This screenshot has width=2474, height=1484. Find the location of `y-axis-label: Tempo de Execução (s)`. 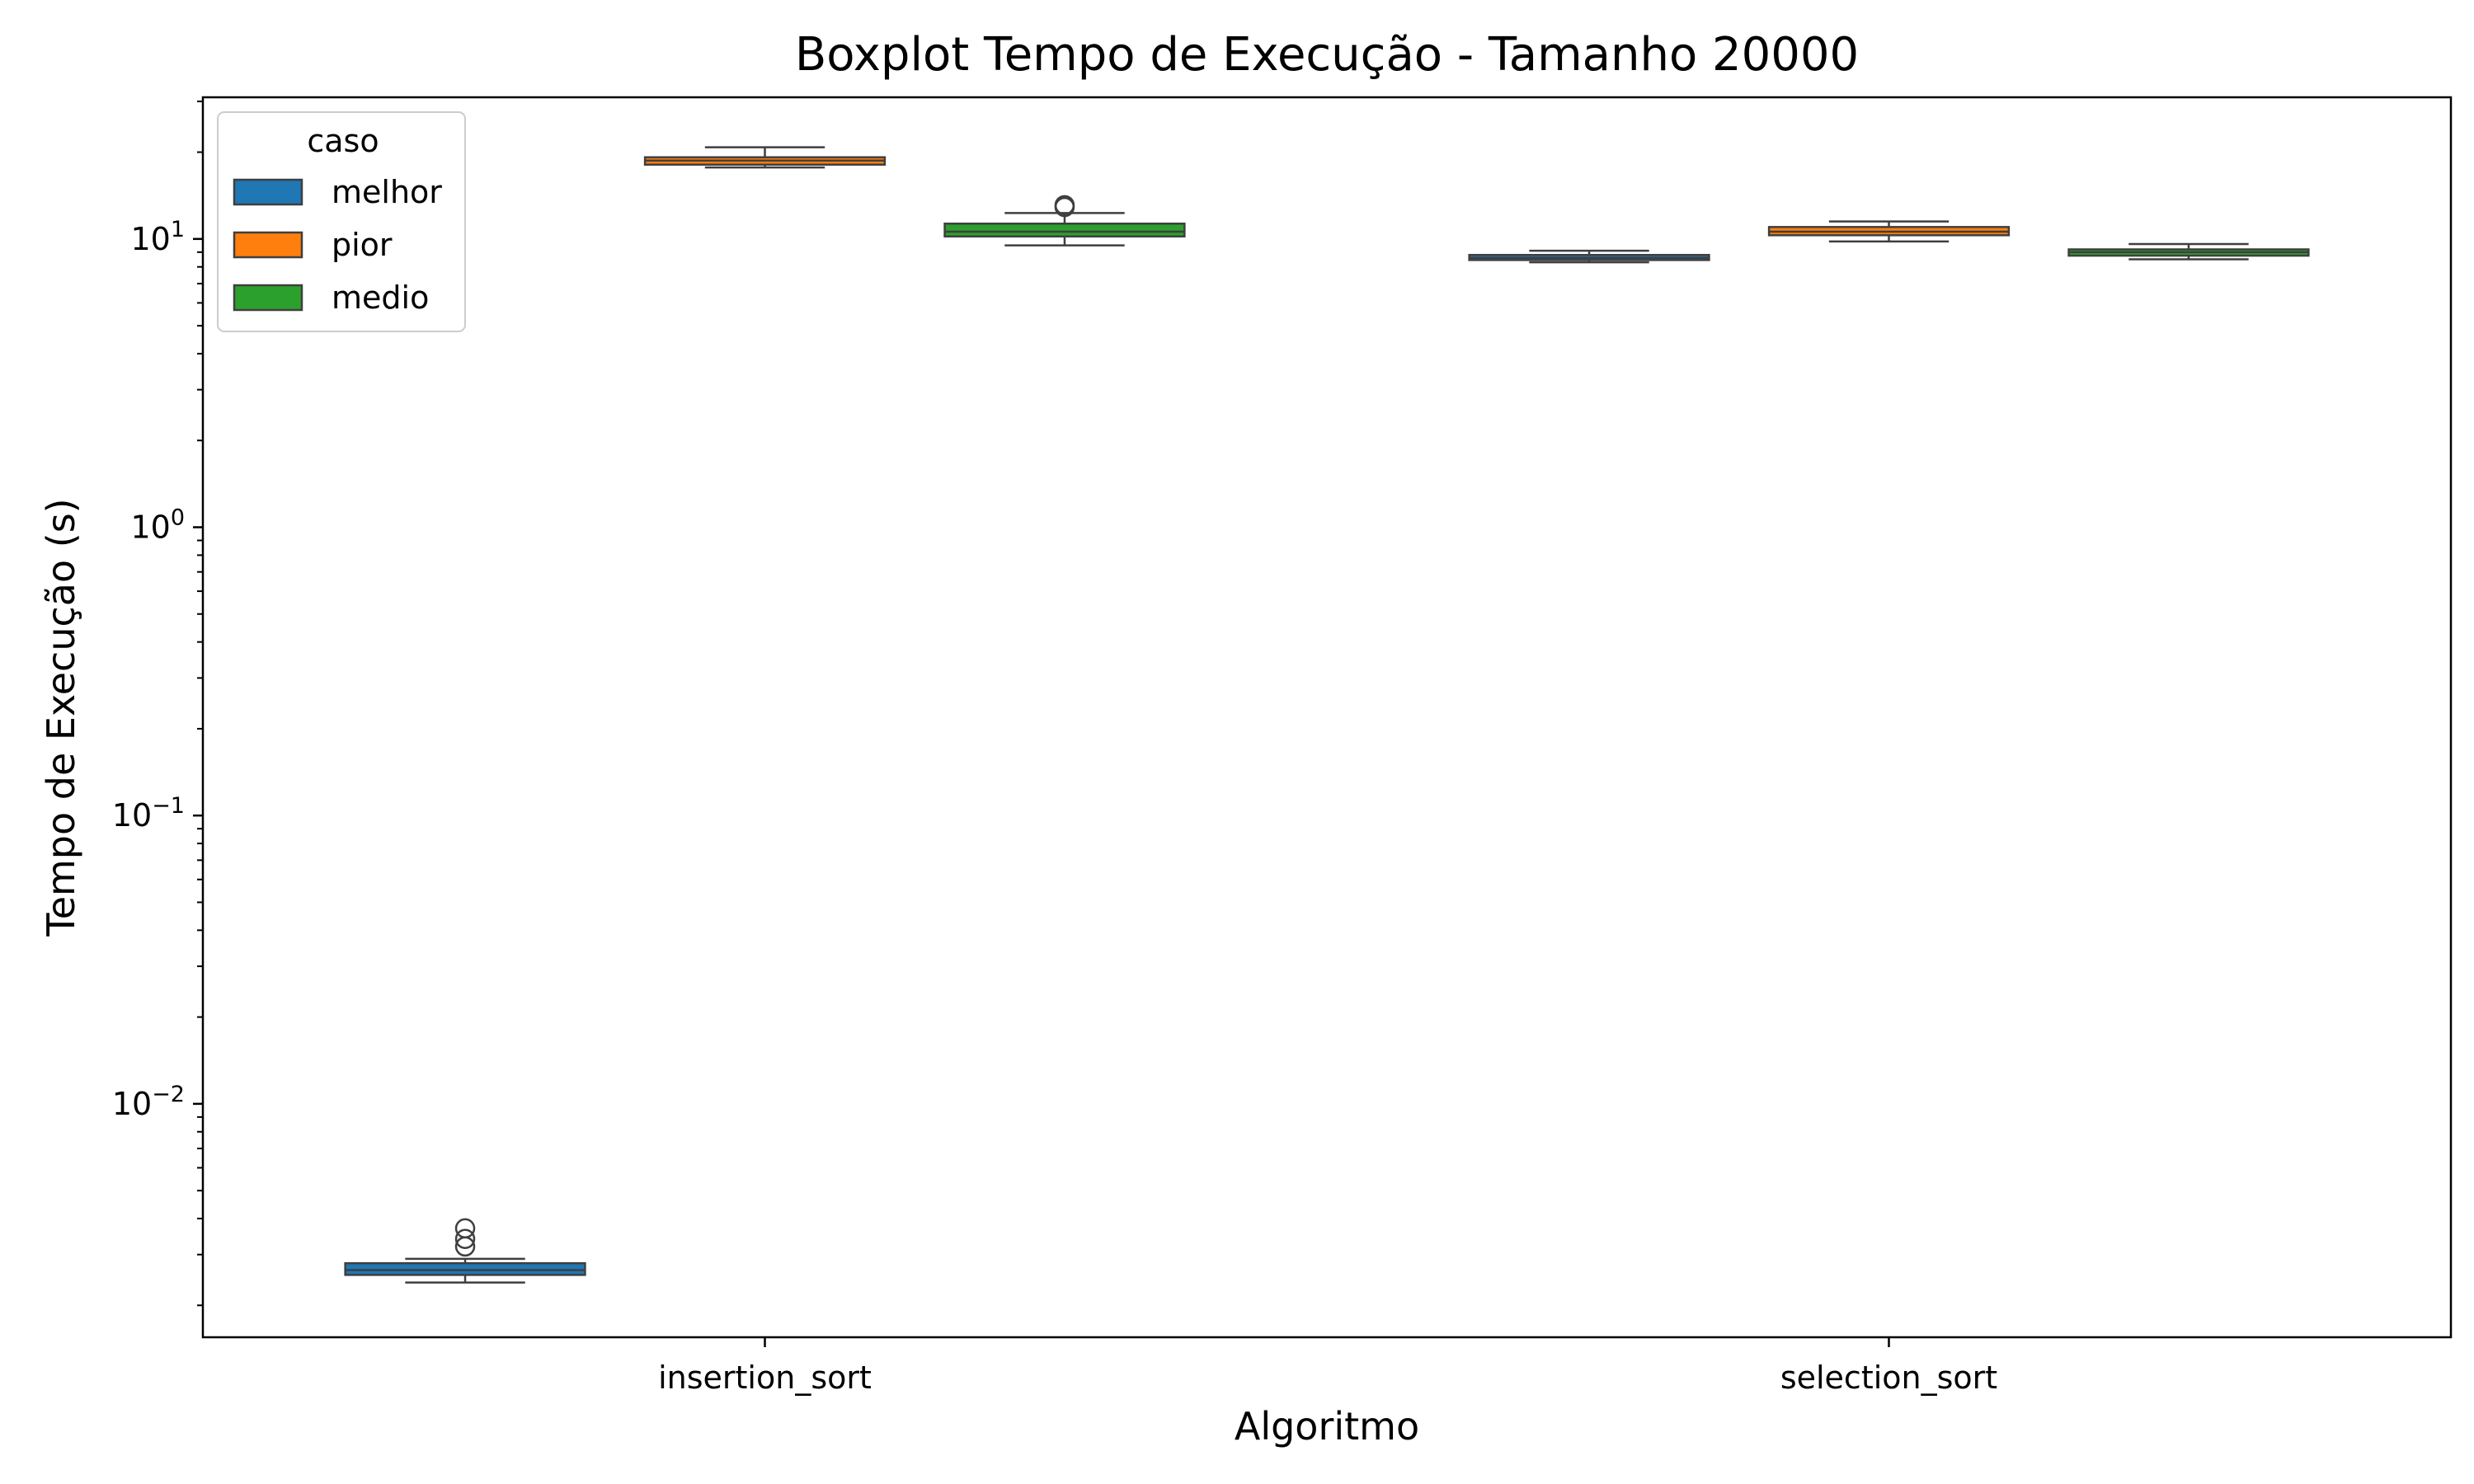

y-axis-label: Tempo de Execução (s) is located at coordinates (61, 717).